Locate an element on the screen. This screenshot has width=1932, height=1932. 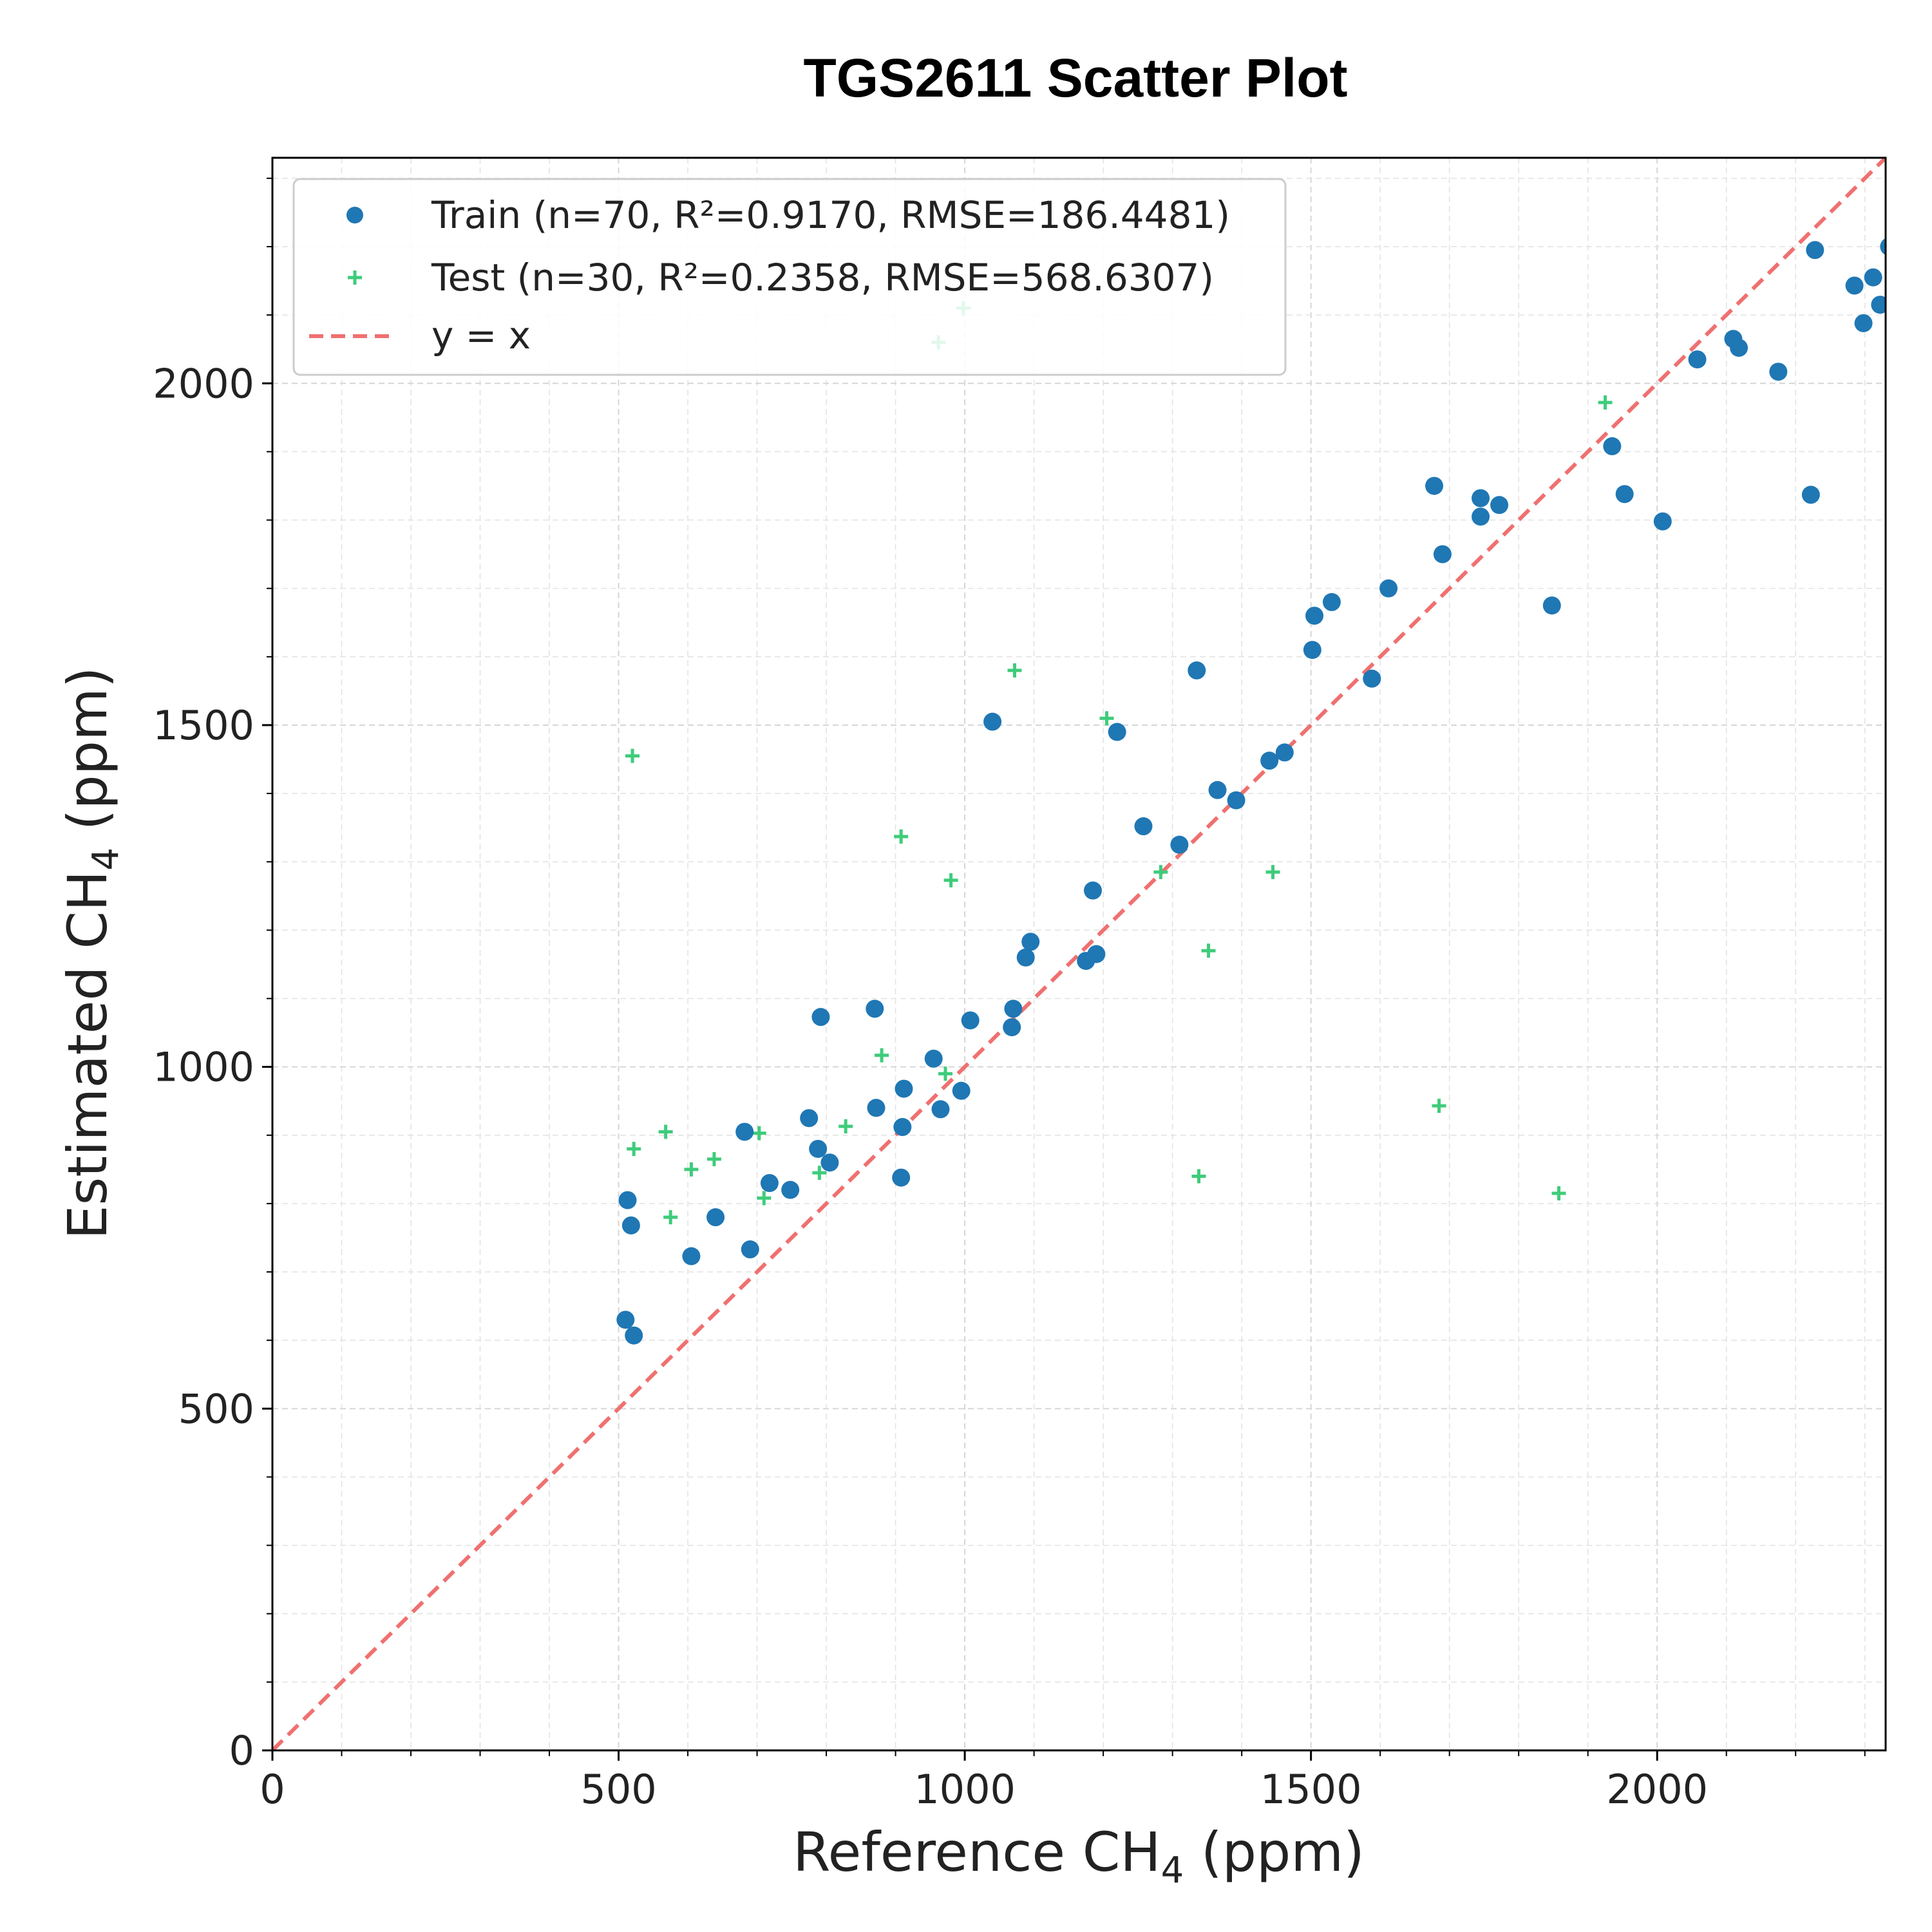
legend-test-label: Test (n=30, R²=0.2358, RMSE=568.6307) is located at coordinates (822, 277).